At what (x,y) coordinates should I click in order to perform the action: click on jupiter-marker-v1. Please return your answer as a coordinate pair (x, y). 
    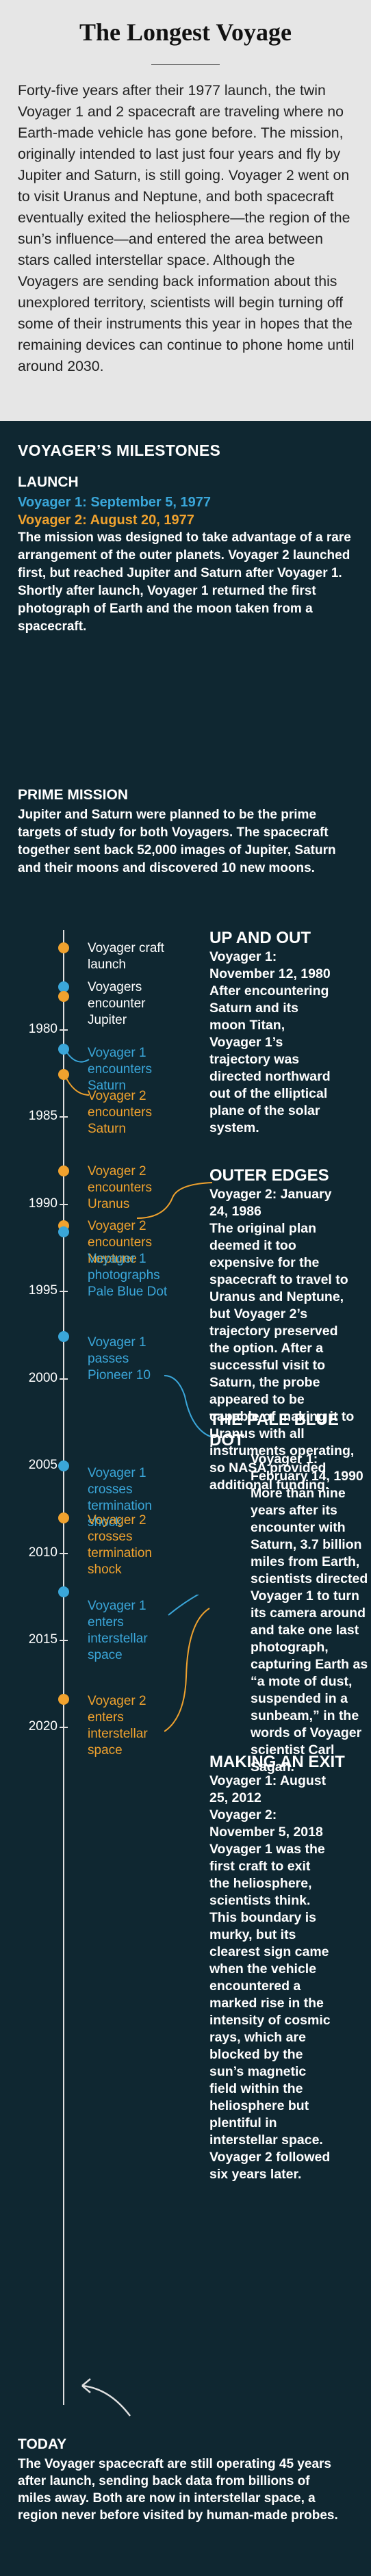
    Looking at the image, I should click on (63, 986).